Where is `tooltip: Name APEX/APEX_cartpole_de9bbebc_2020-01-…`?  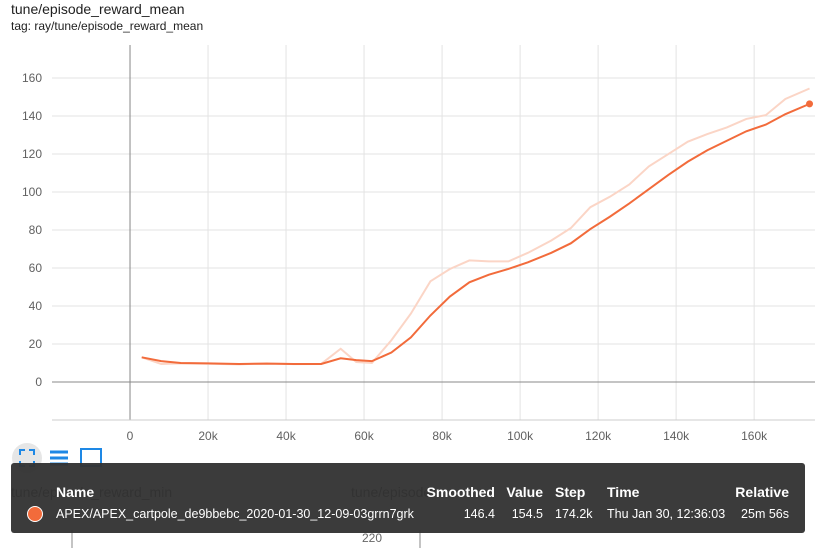 tooltip: Name APEX/APEX_cartpole_de9bbebc_2020-01-… is located at coordinates (408, 498).